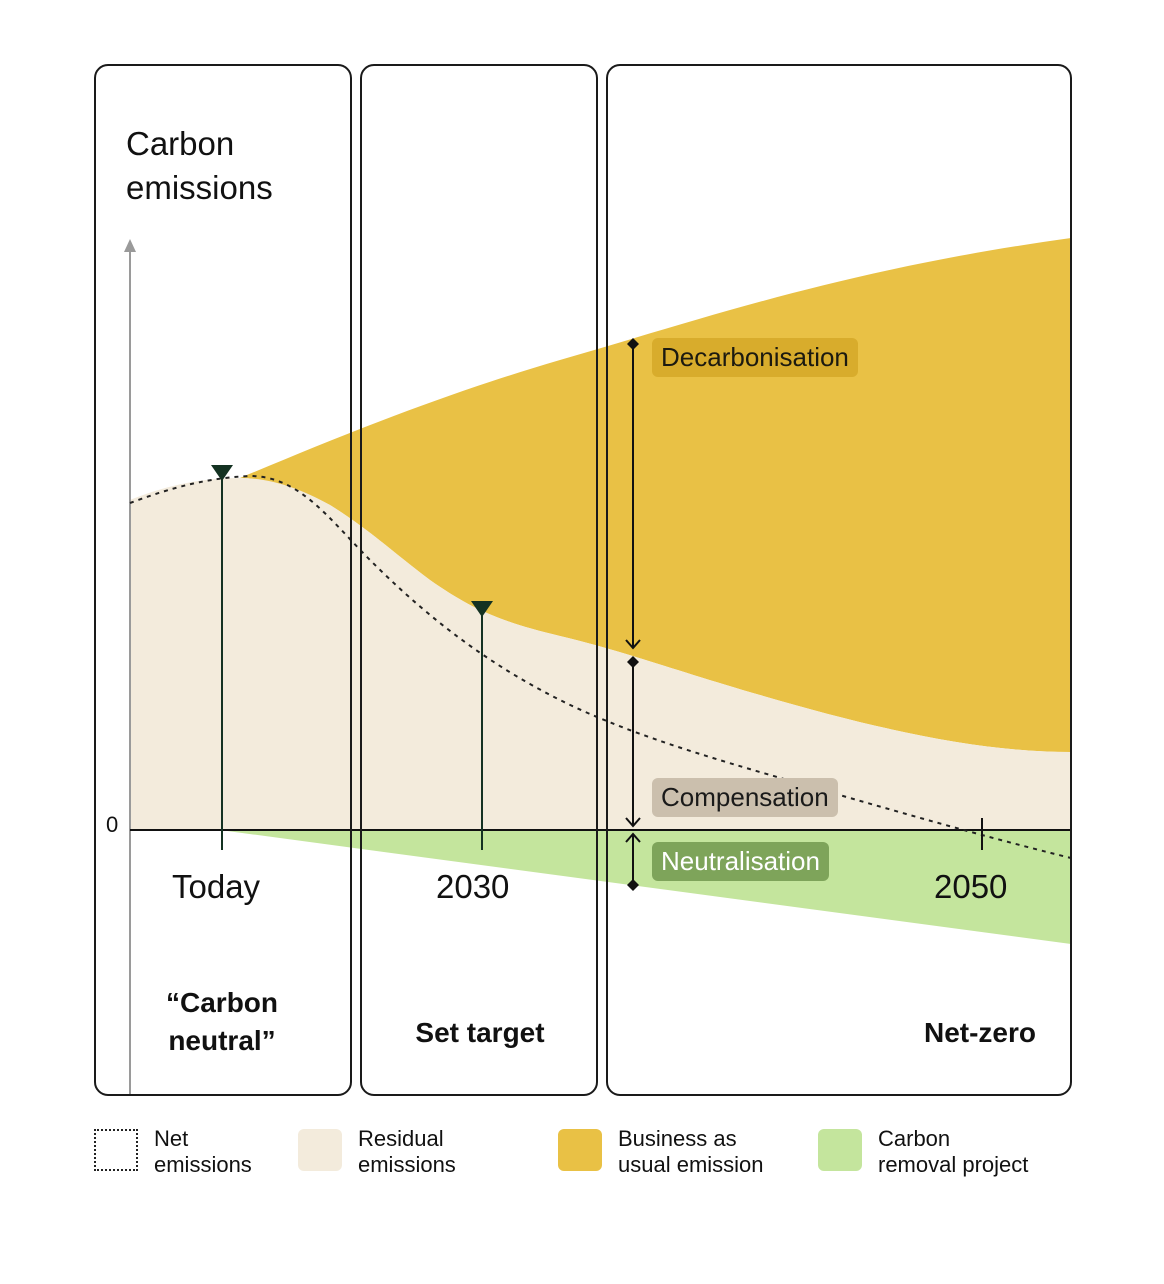 The height and width of the screenshot is (1284, 1164). I want to click on neutralisation-diamond-icon, so click(633, 885).